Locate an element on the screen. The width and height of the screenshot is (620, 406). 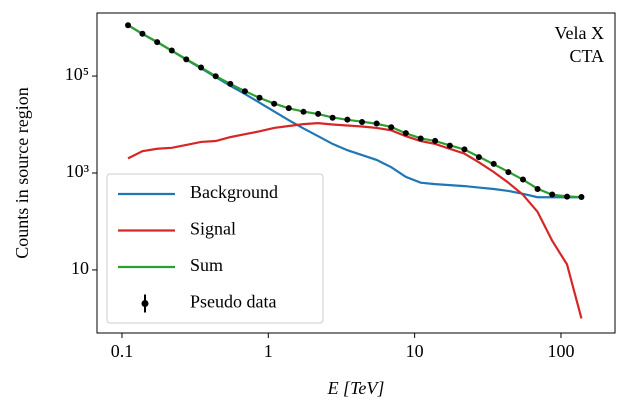
annotation: Vela X is located at coordinates (579, 33).